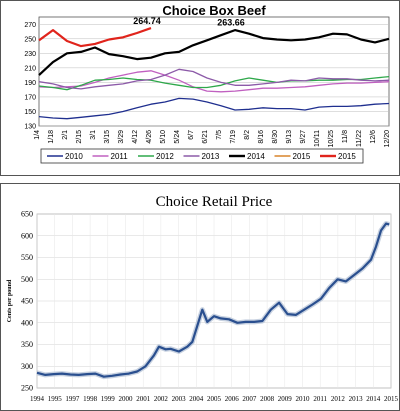  What do you see at coordinates (30, 97) in the screenshot?
I see `y-tick-label: 170` at bounding box center [30, 97].